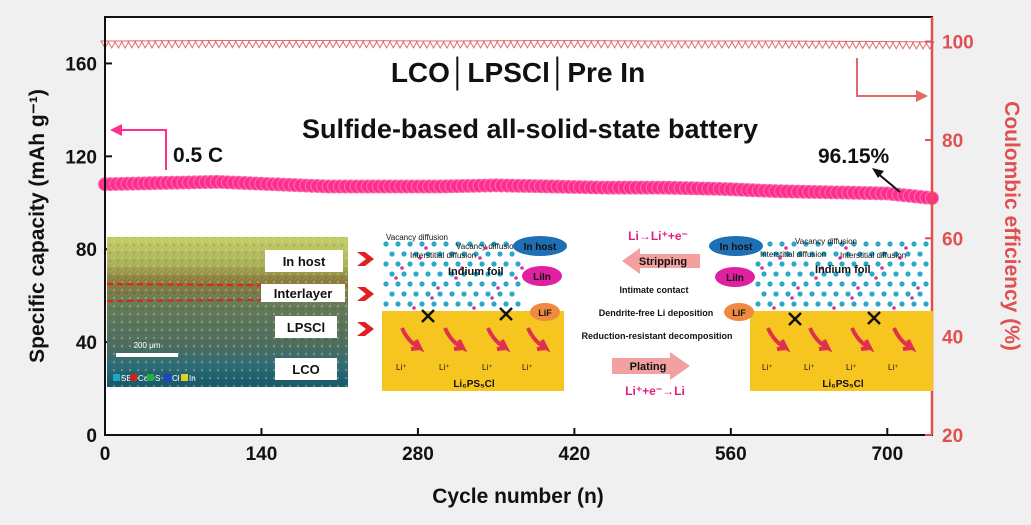 Image resolution: width=1031 pixels, height=525 pixels. I want to click on x-tick-label: 0, so click(105, 454).